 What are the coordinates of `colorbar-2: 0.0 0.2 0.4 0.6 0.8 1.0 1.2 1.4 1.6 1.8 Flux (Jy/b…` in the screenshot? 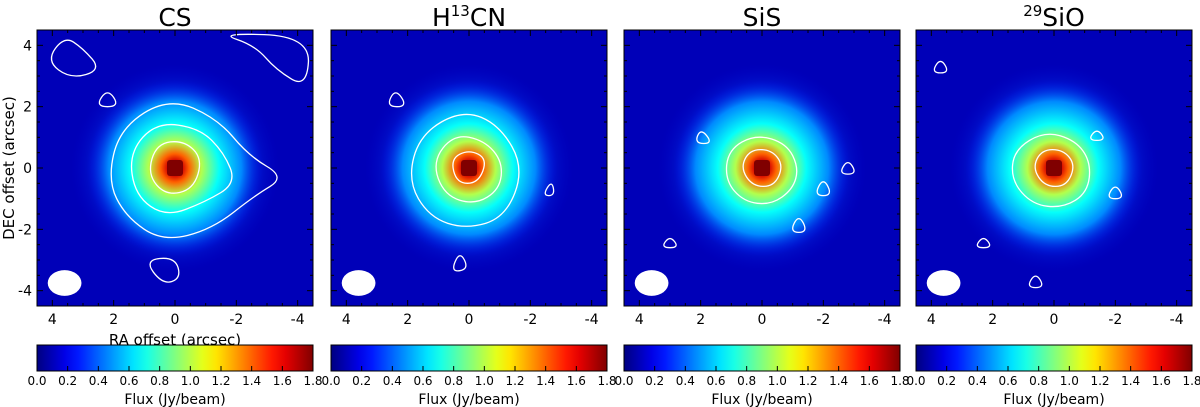 It's located at (469, 375).